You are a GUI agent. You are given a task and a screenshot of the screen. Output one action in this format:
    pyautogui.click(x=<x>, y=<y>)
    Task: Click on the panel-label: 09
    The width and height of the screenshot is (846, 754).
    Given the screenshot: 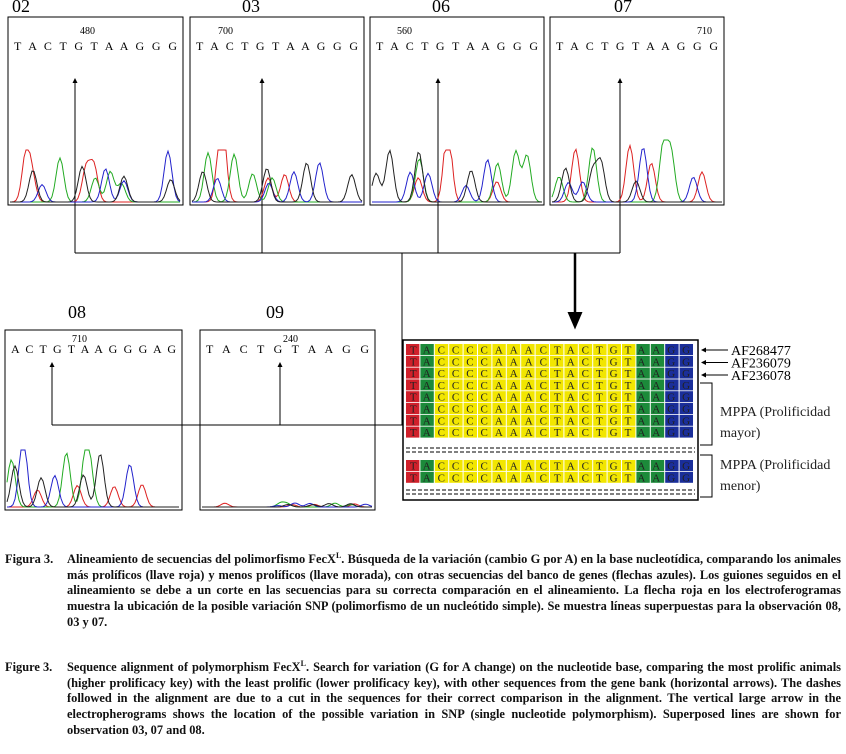 What is the action you would take?
    pyautogui.click(x=275, y=312)
    